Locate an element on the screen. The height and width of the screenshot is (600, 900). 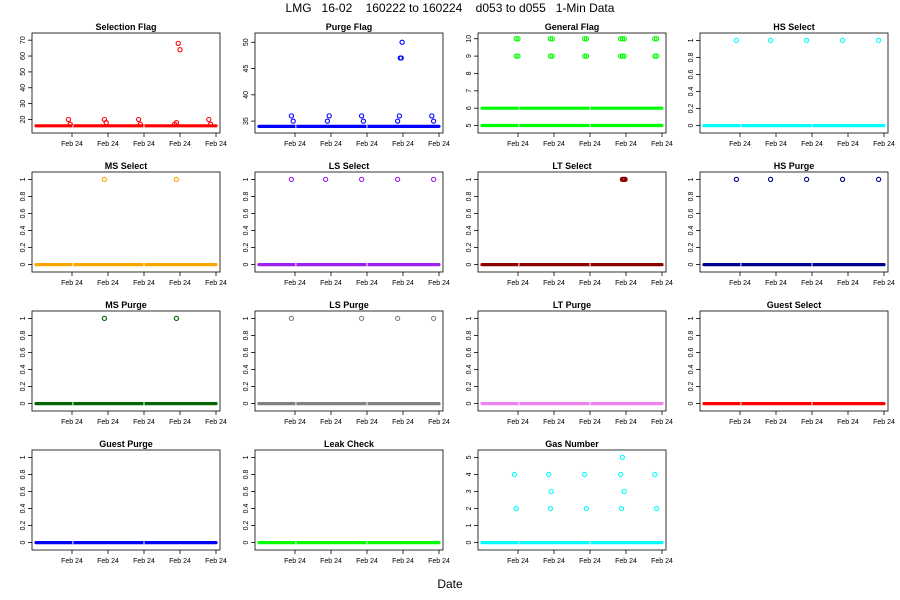
panel-title: LS Select is located at coordinates (349, 166).